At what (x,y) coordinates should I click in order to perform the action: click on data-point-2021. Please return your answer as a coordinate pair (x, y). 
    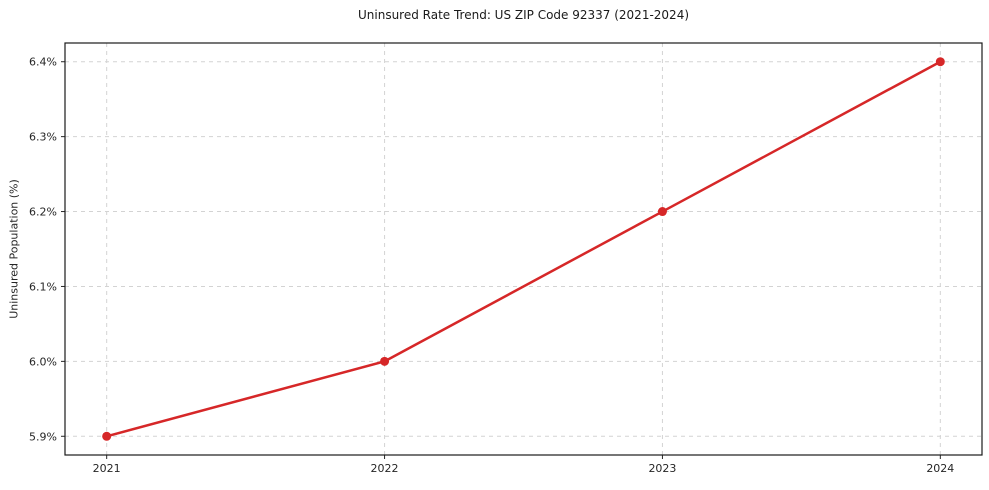
    Looking at the image, I should click on (107, 436).